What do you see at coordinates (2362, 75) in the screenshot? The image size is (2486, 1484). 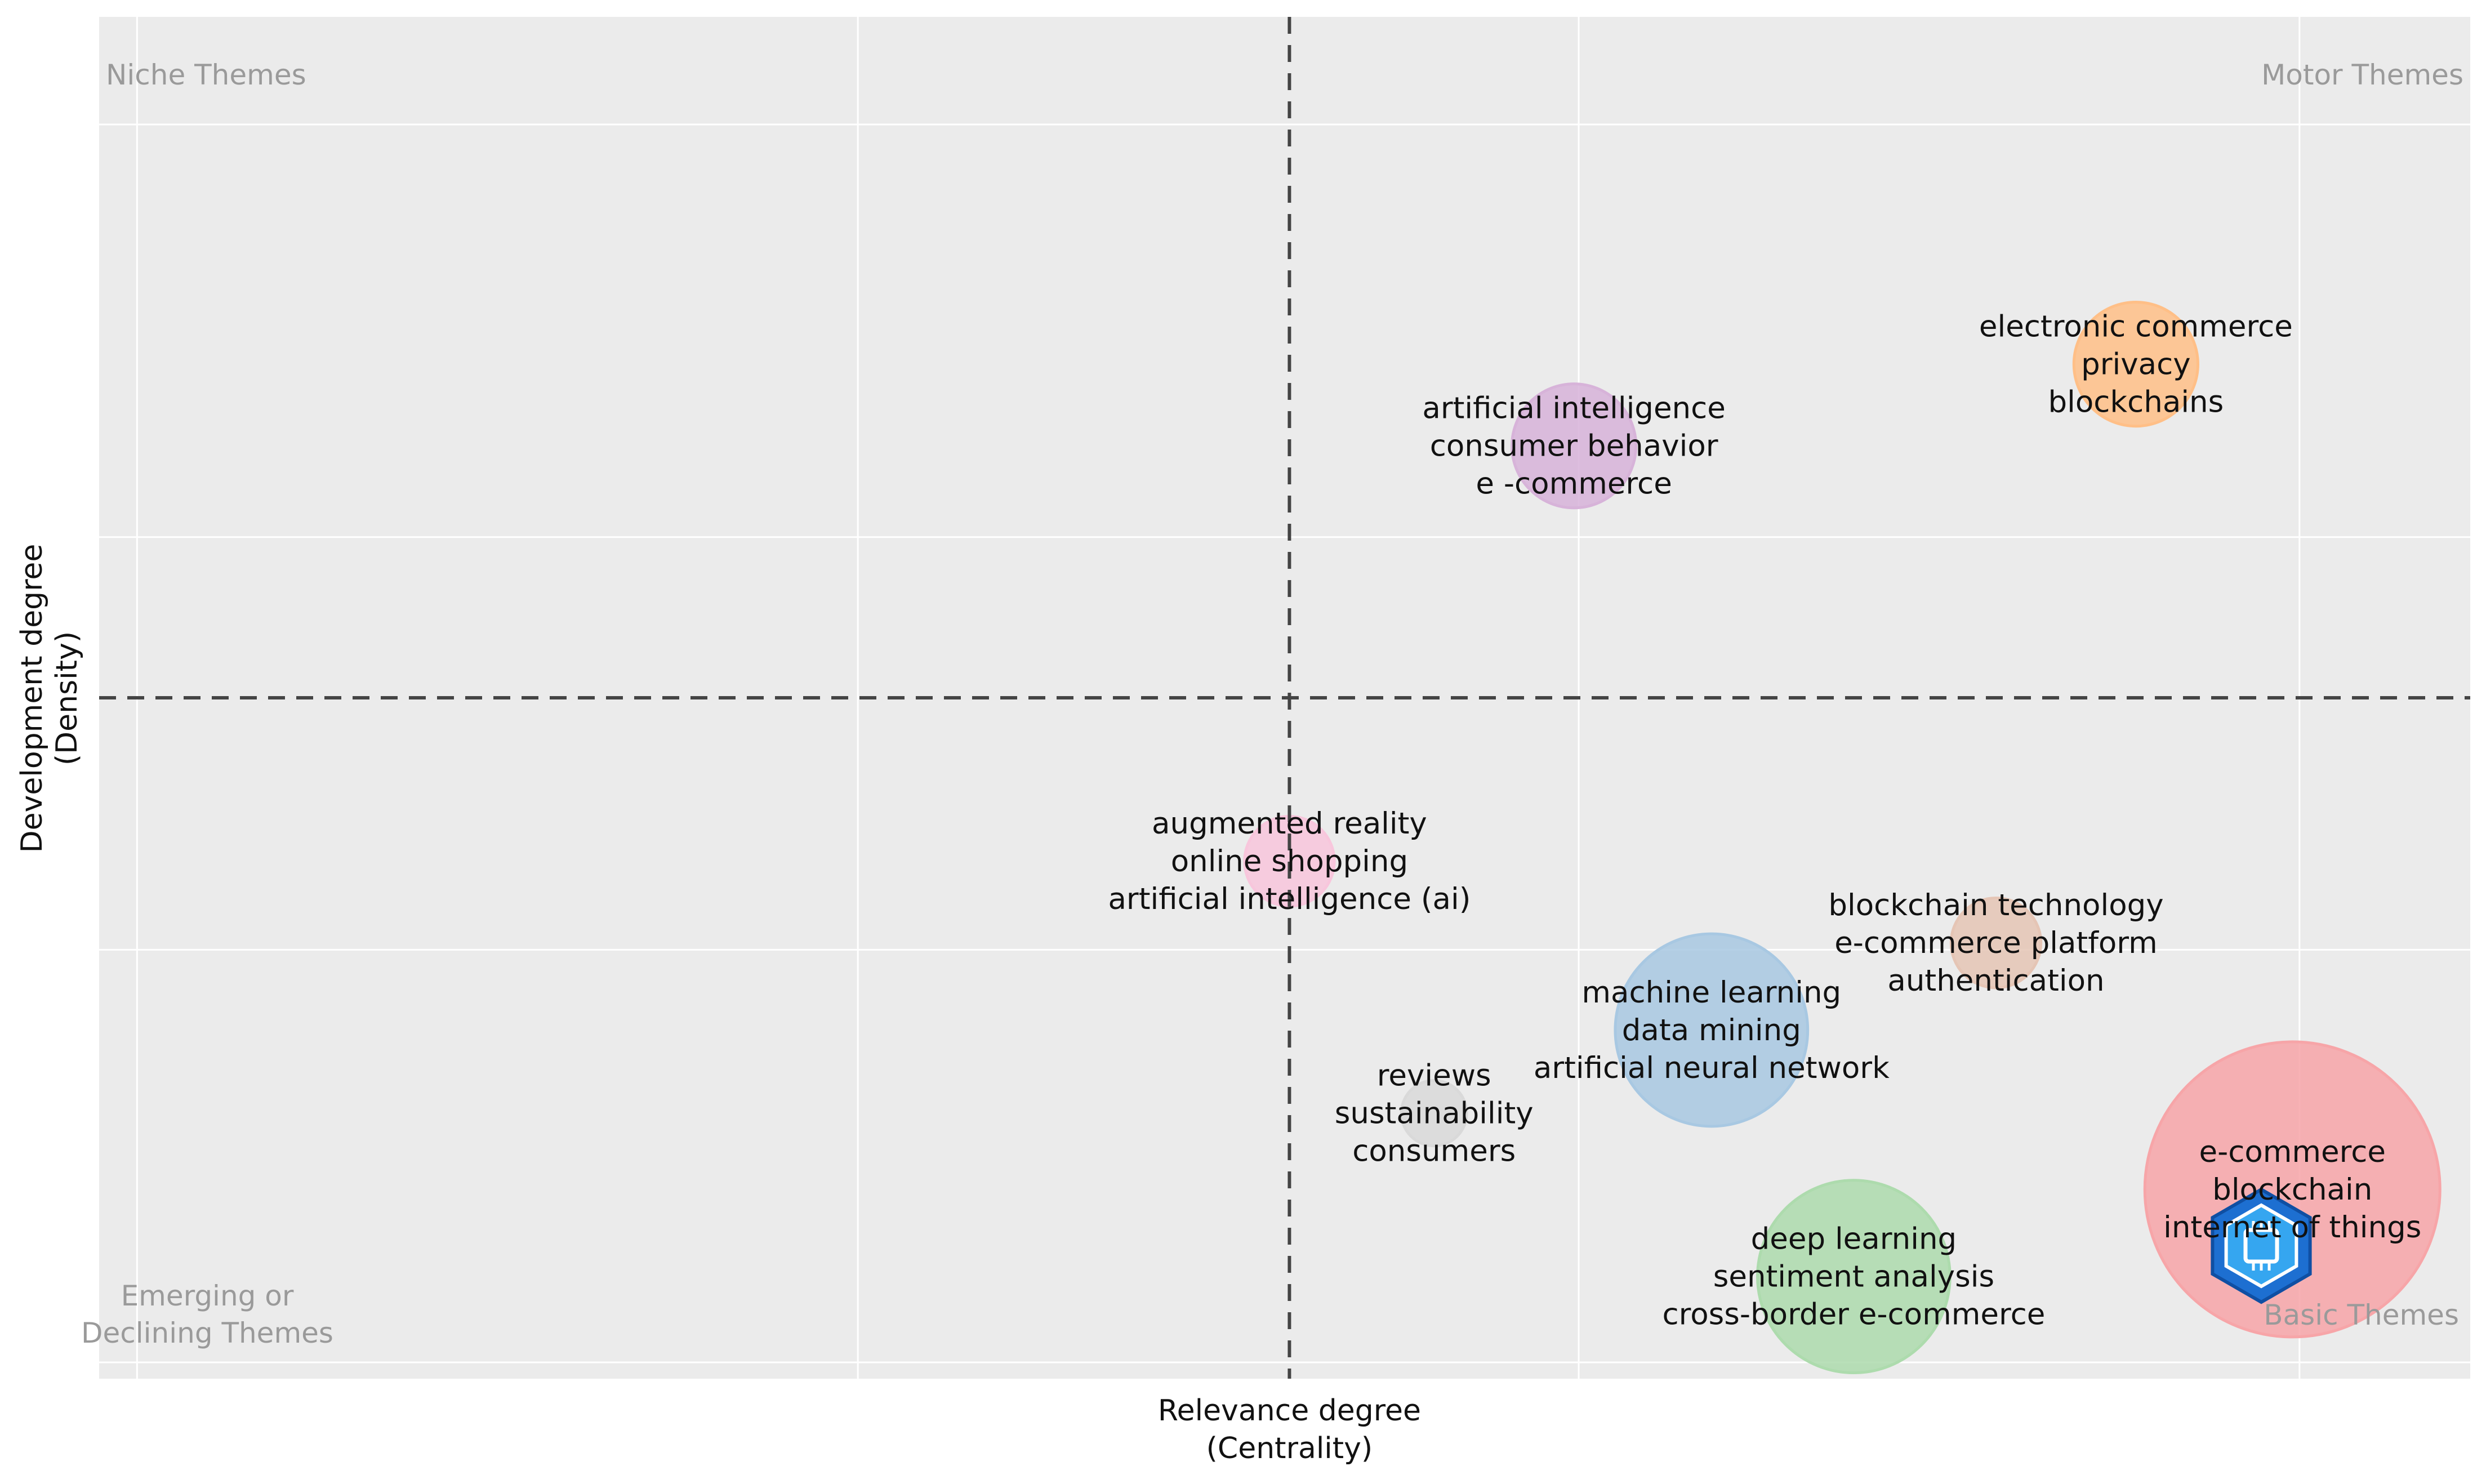 I see `quadrant-label-motor: Motor Themes` at bounding box center [2362, 75].